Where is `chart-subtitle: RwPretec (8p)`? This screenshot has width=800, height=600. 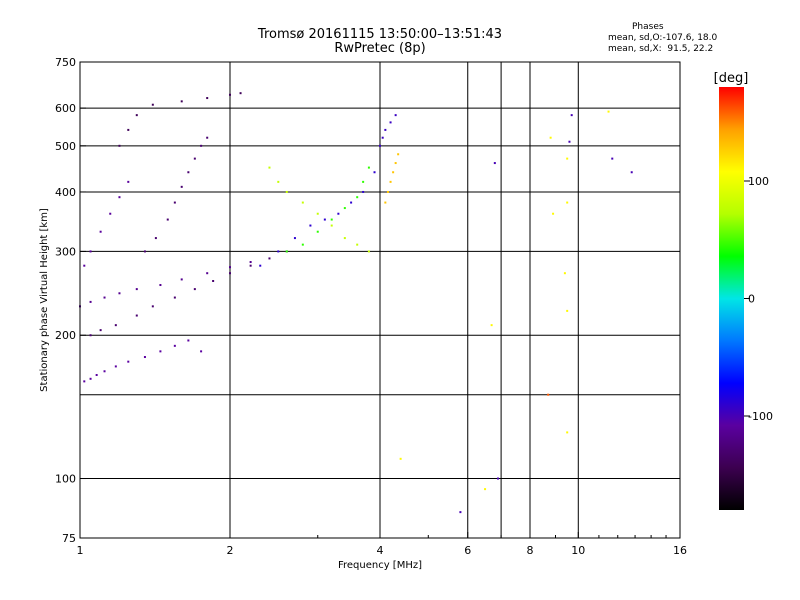
chart-subtitle: RwPretec (8p) is located at coordinates (380, 48).